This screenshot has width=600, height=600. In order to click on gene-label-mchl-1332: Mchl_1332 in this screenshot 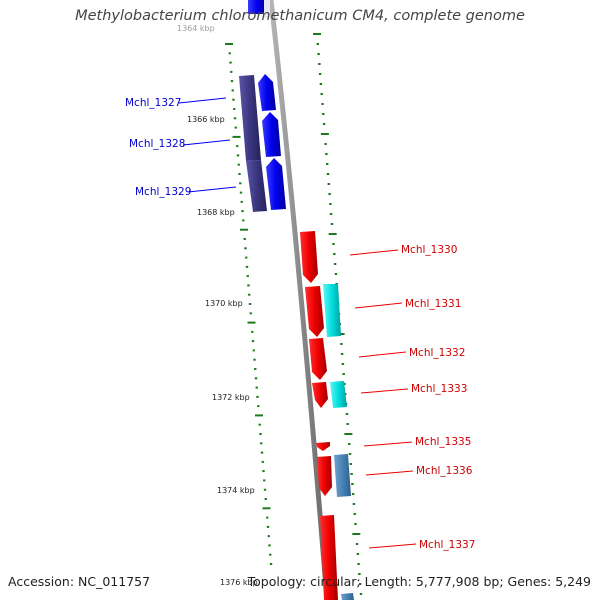, I will do `click(437, 353)`.